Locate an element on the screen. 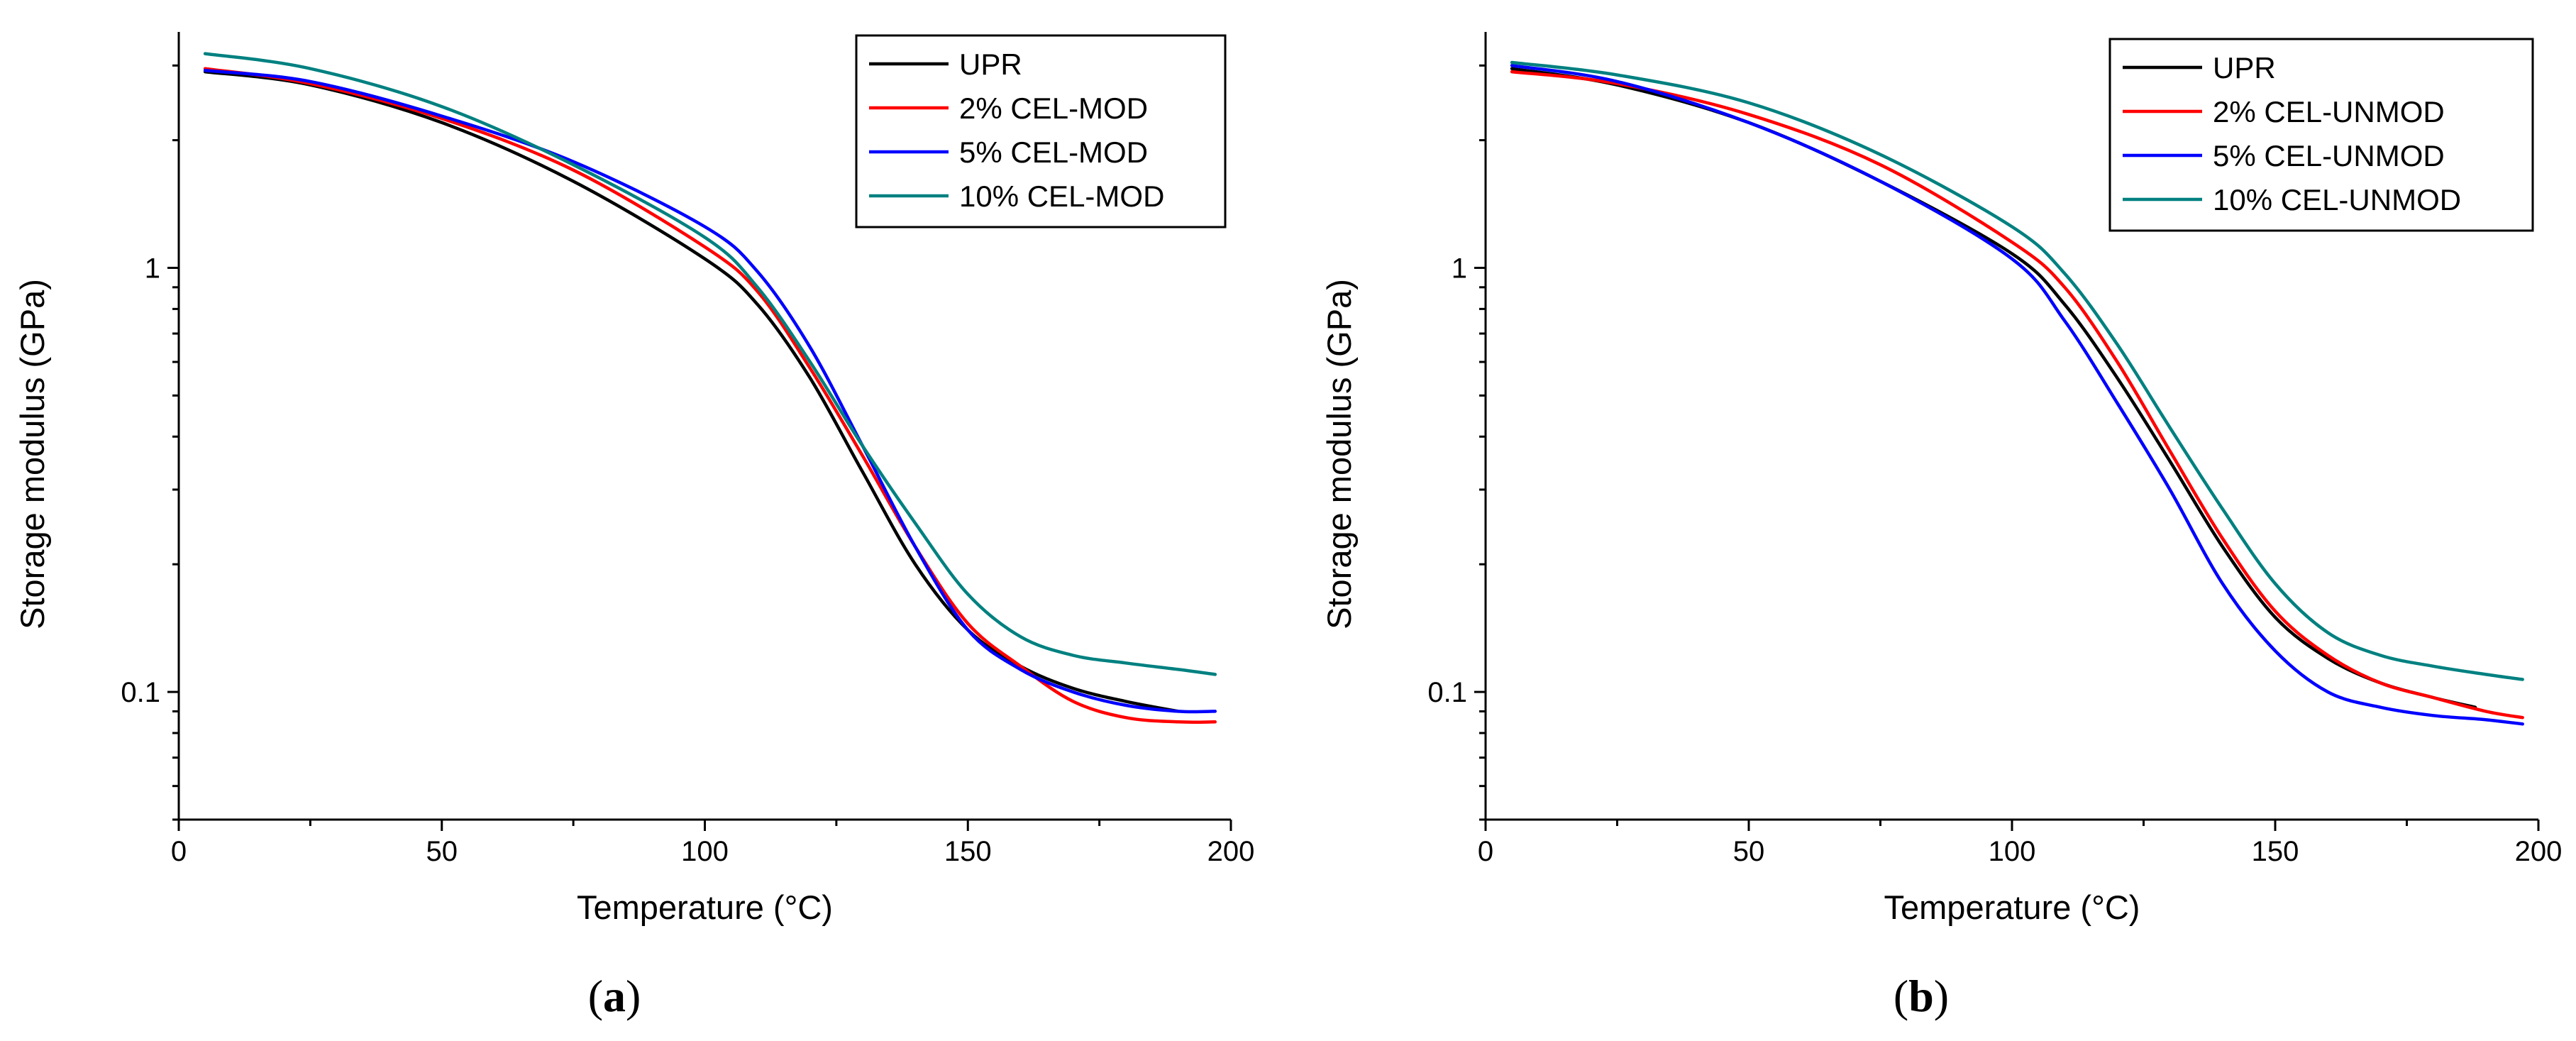 This screenshot has height=1041, width=2576. legend-label-a-2: 5% CEL-MOD is located at coordinates (1053, 153).